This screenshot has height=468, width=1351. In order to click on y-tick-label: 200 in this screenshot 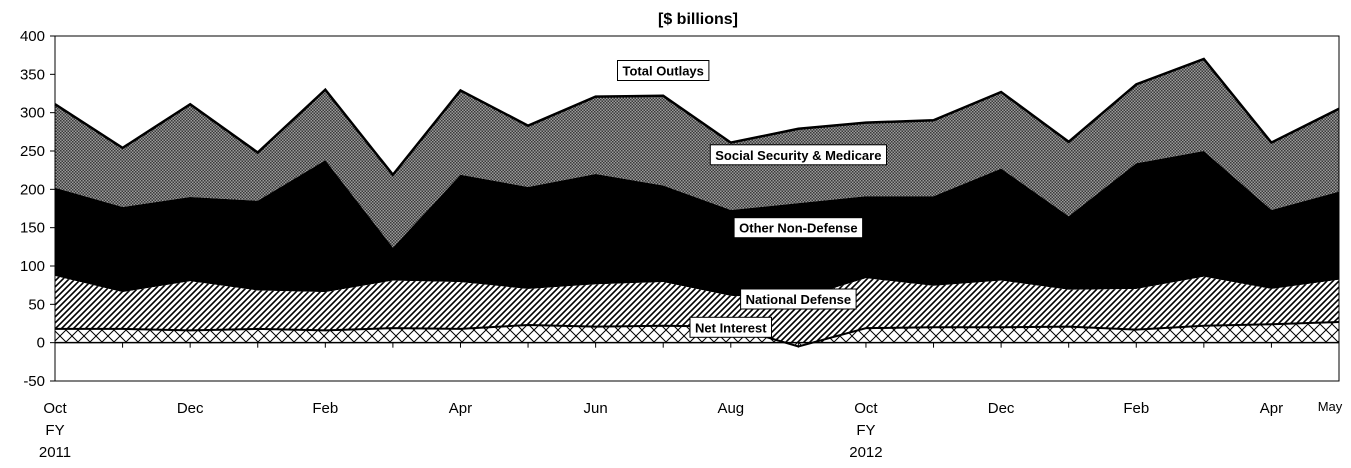, I will do `click(32, 189)`.